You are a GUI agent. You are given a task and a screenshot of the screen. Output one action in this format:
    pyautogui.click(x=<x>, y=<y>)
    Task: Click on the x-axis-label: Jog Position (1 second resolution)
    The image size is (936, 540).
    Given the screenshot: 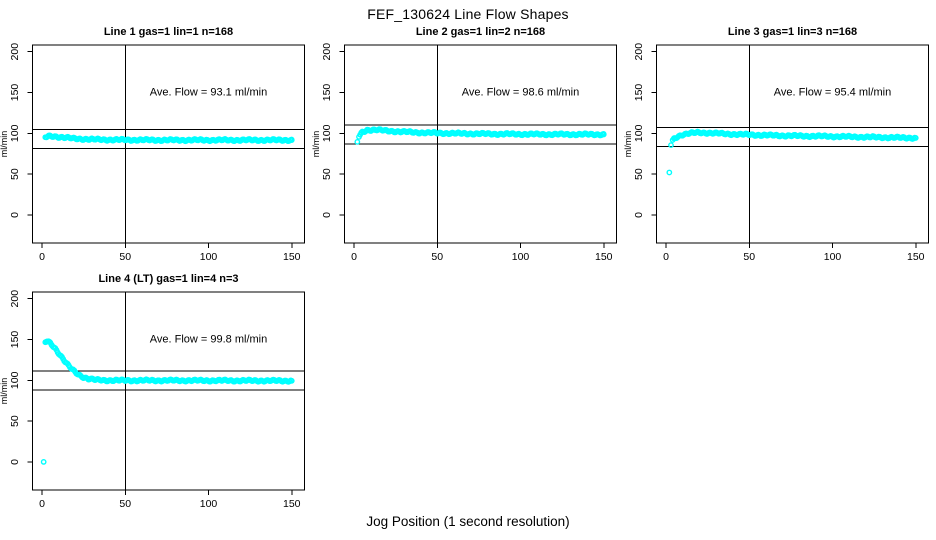 What is the action you would take?
    pyautogui.click(x=468, y=521)
    